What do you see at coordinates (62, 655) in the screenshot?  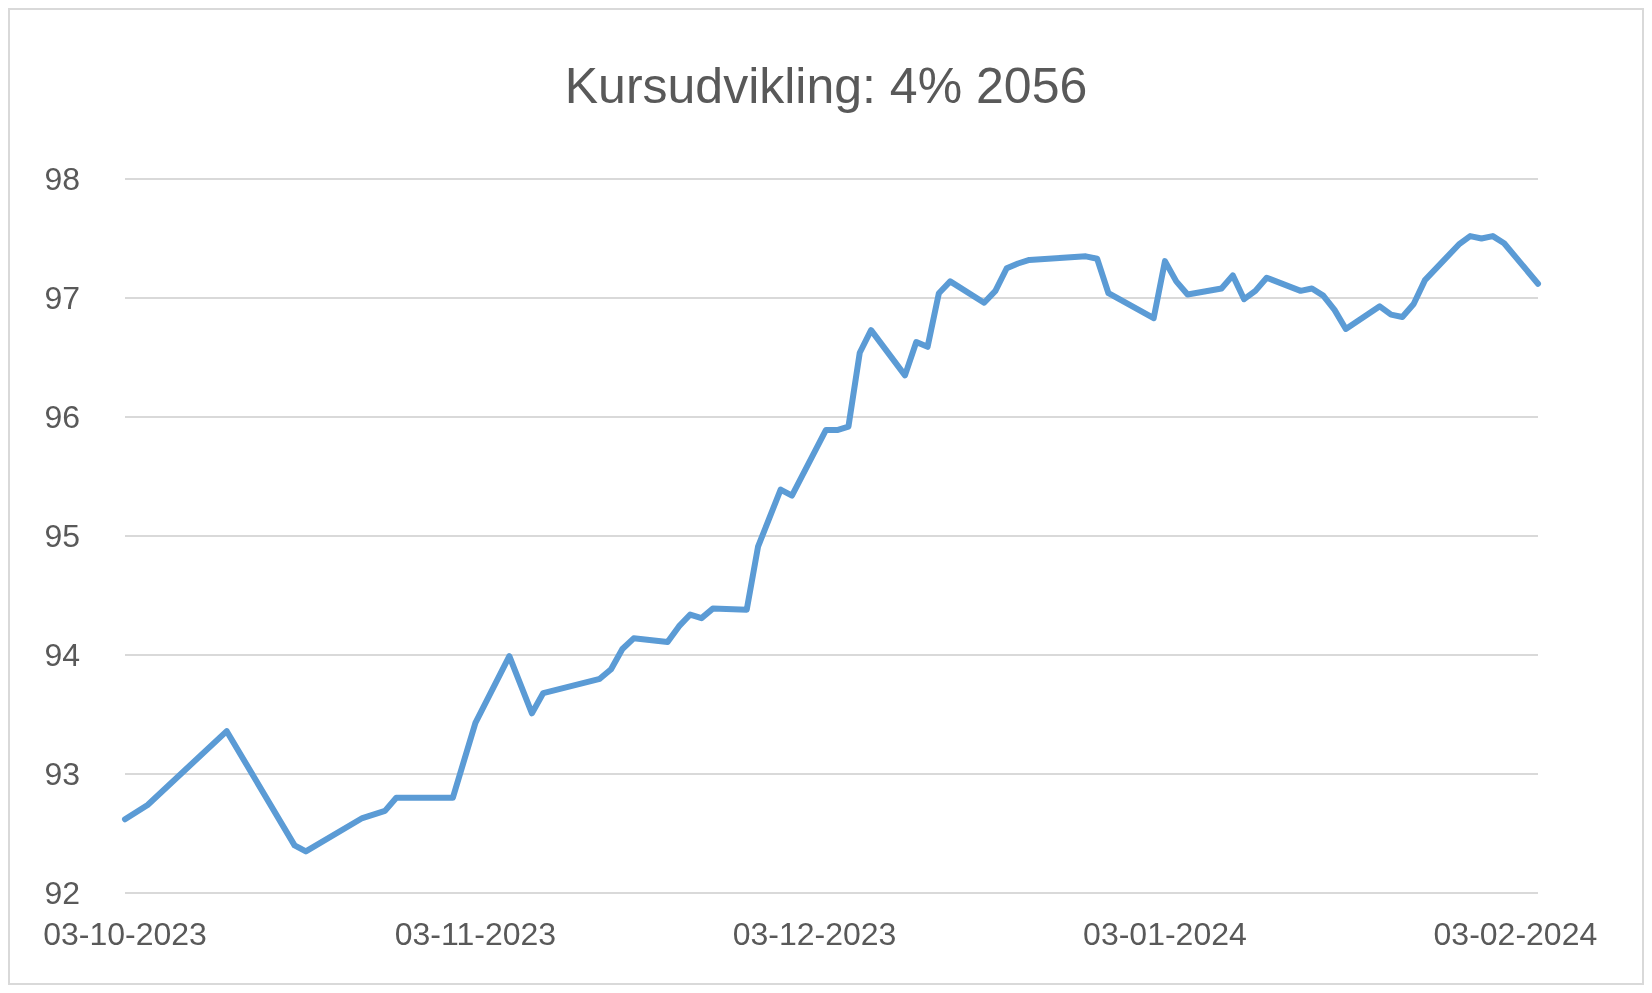 I see `y-tick-label: 94` at bounding box center [62, 655].